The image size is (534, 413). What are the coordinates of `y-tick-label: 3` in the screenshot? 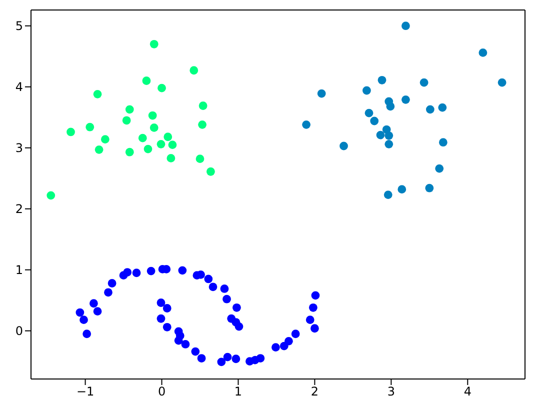 It's located at (19, 148).